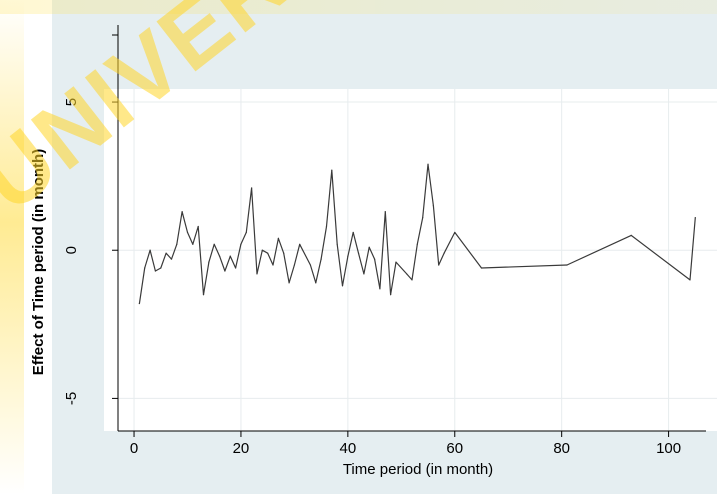  I want to click on x-tick-label: 0, so click(134, 448).